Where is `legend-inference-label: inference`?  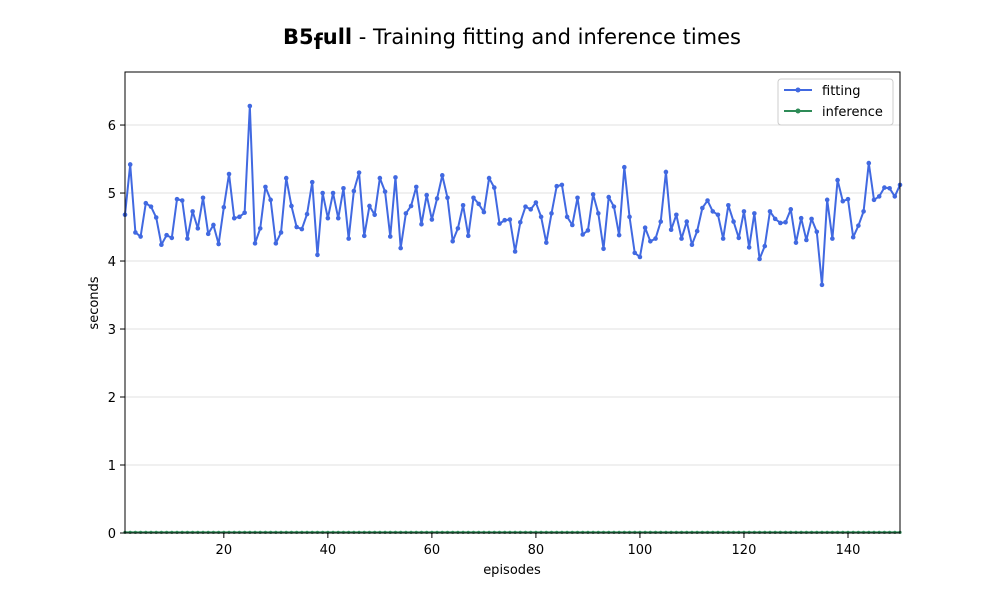
legend-inference-label: inference is located at coordinates (852, 112).